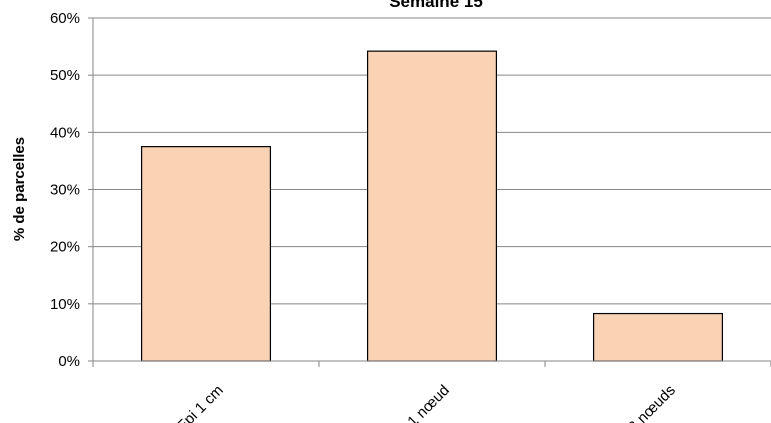 This screenshot has height=423, width=771. What do you see at coordinates (65, 304) in the screenshot?
I see `y-tick-label: 10%` at bounding box center [65, 304].